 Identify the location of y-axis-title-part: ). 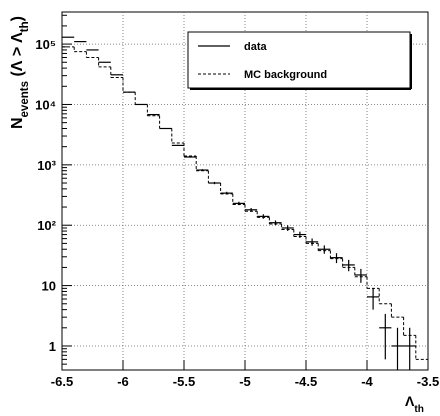
(17, 18).